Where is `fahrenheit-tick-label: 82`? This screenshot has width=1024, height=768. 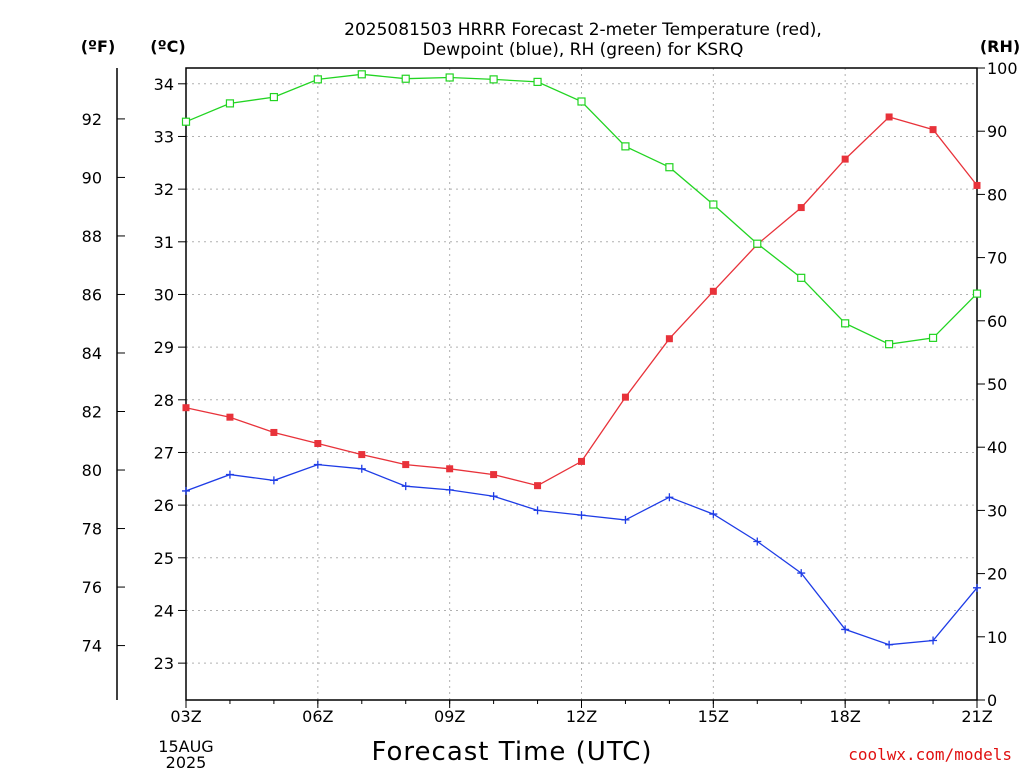
fahrenheit-tick-label: 82 is located at coordinates (92, 412).